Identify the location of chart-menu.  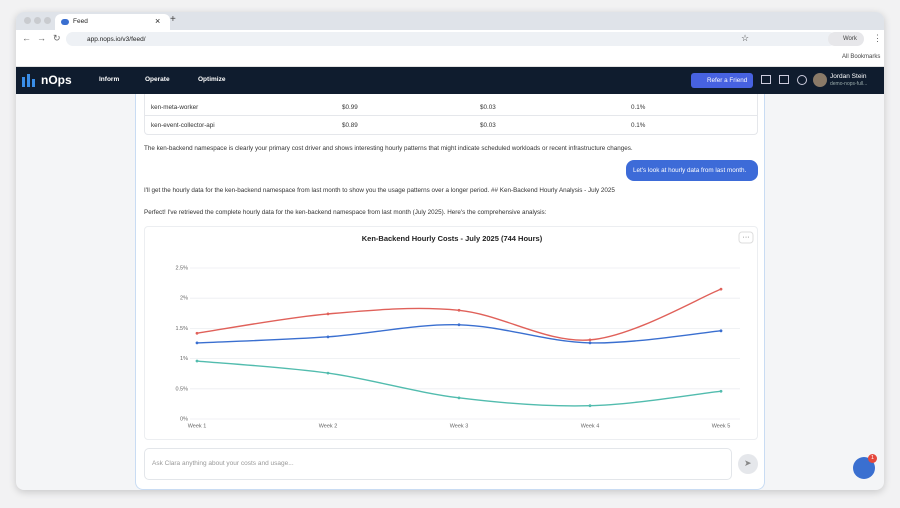
(746, 237).